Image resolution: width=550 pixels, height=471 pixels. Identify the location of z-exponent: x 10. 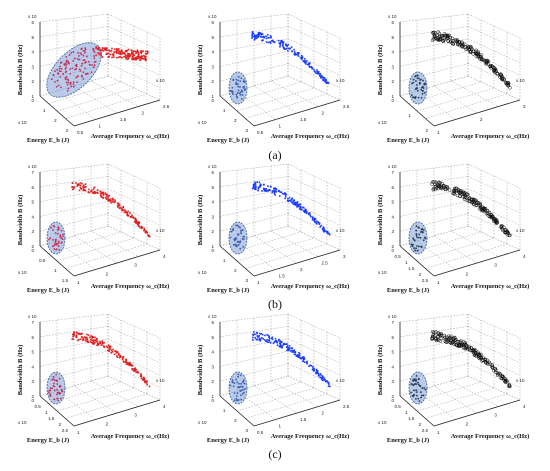
(382, 272).